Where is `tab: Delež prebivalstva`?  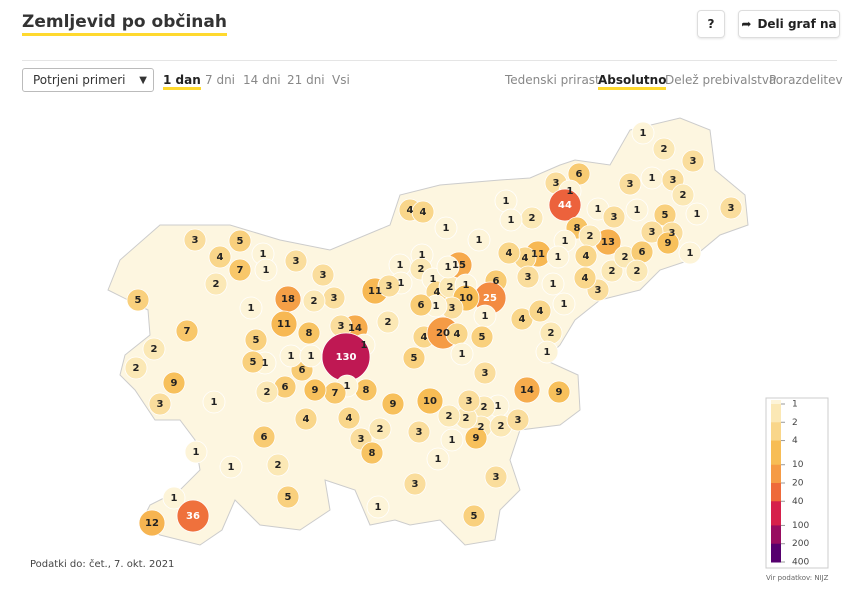 tab: Delež prebivalstva is located at coordinates (721, 80).